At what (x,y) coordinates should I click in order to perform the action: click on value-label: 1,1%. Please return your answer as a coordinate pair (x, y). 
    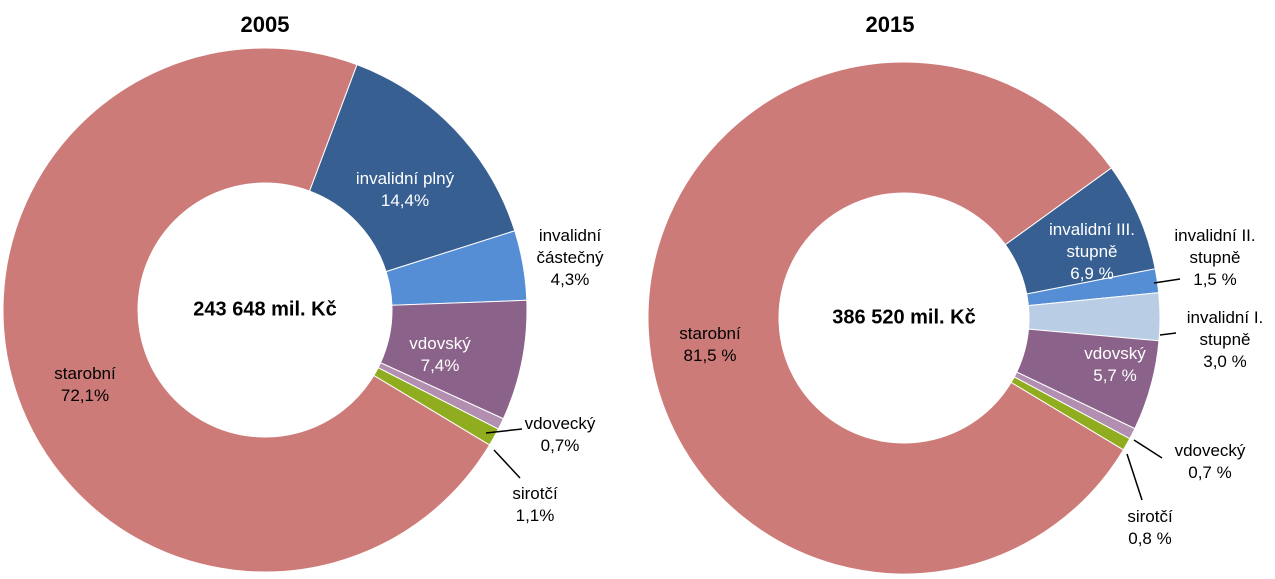
    Looking at the image, I should click on (535, 515).